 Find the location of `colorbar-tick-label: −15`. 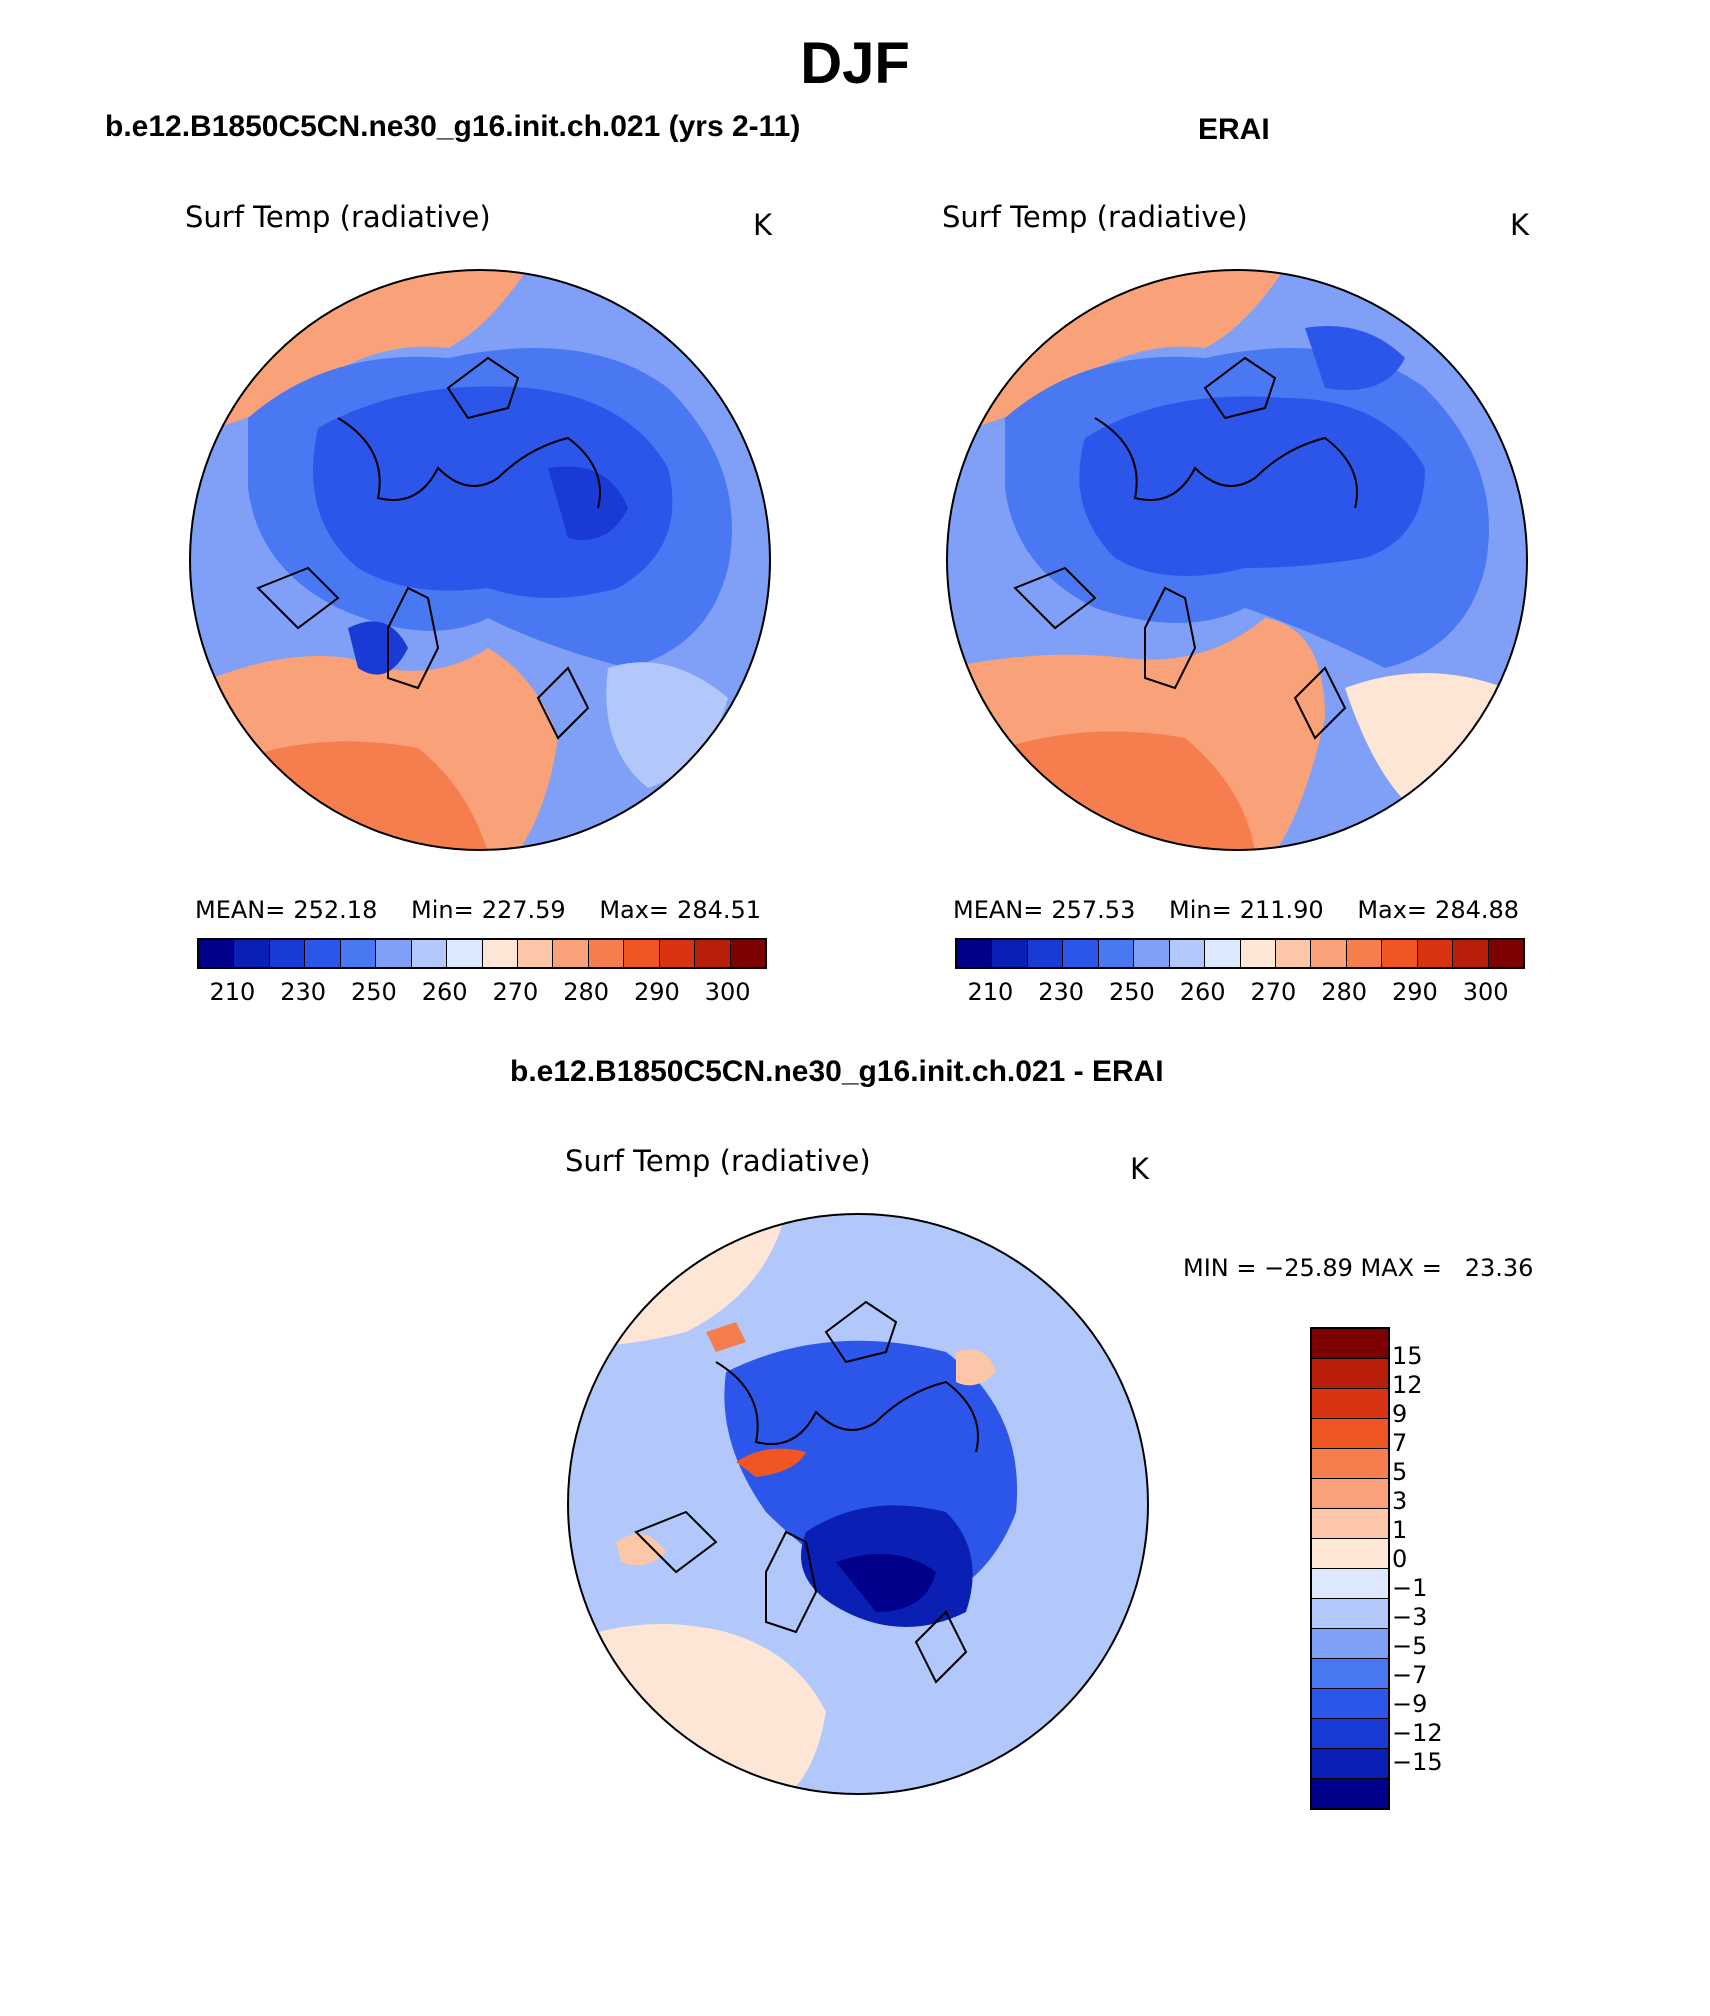

colorbar-tick-label: −15 is located at coordinates (1417, 1762).